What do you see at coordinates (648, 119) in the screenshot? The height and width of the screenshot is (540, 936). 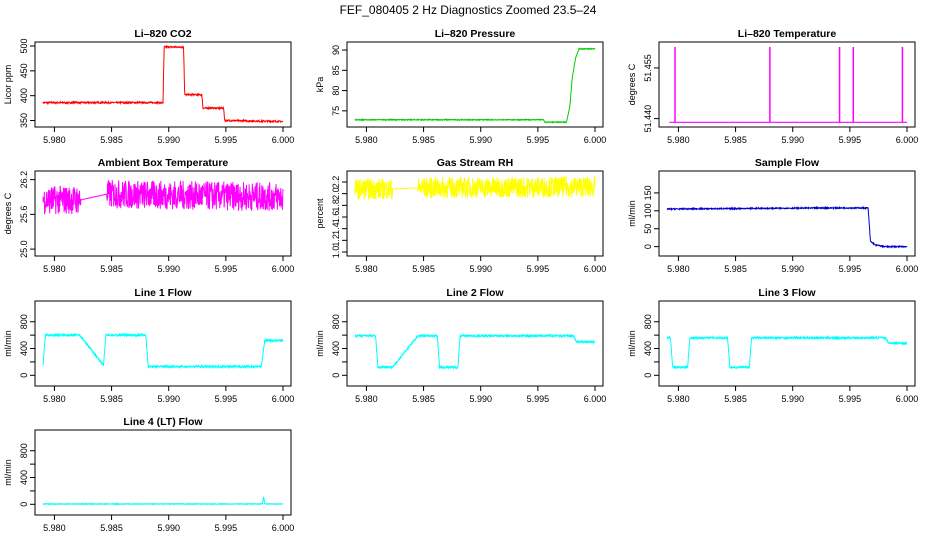 I see `y-tick-label: 51.440` at bounding box center [648, 119].